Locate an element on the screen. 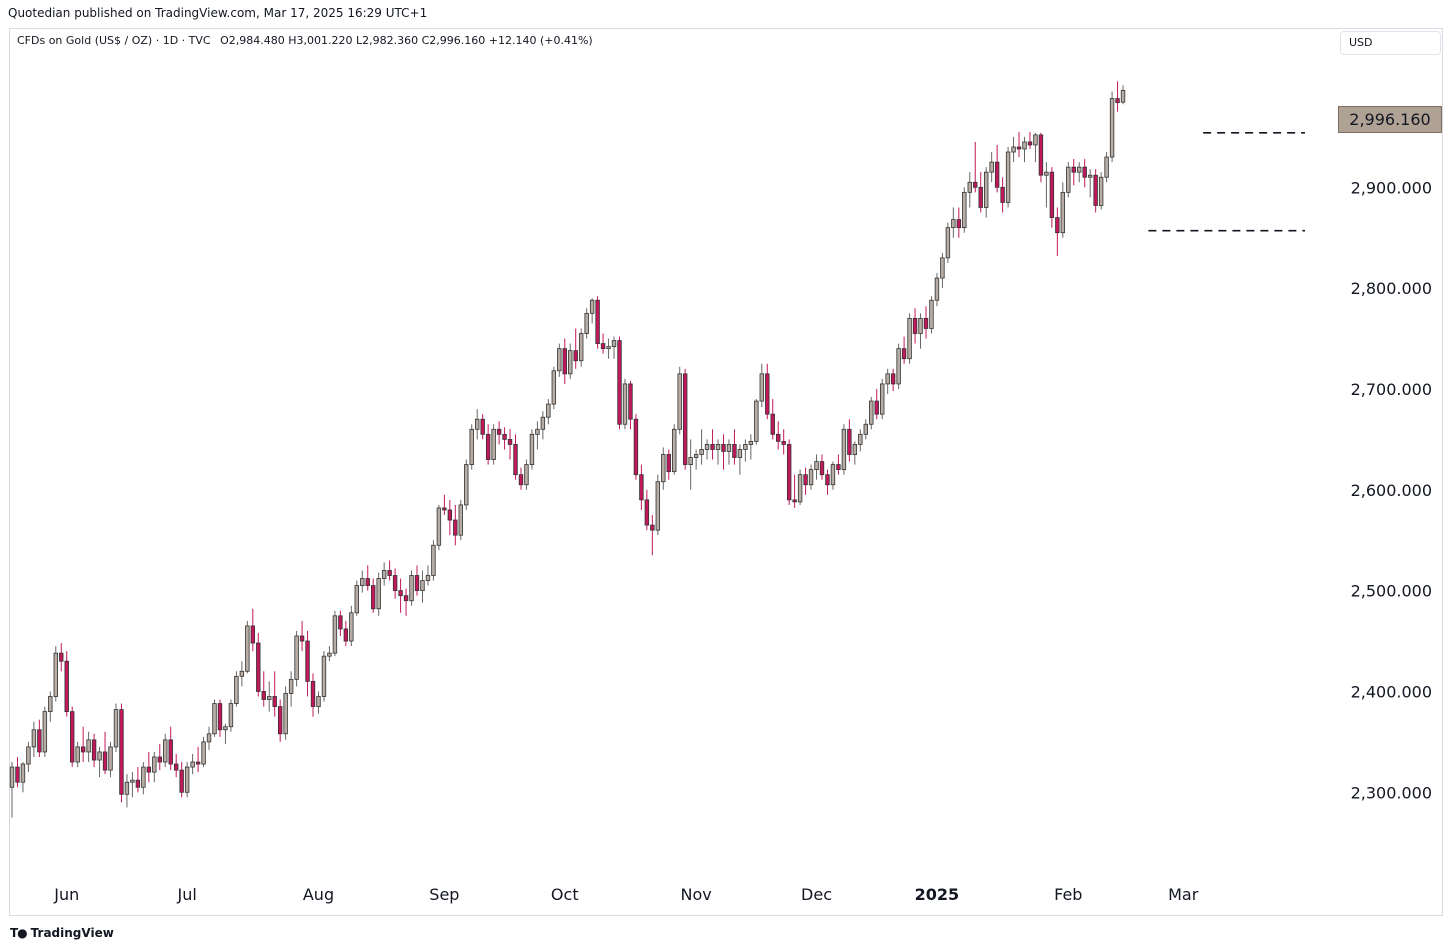 The height and width of the screenshot is (951, 1456). source-label: TVC is located at coordinates (199, 40).